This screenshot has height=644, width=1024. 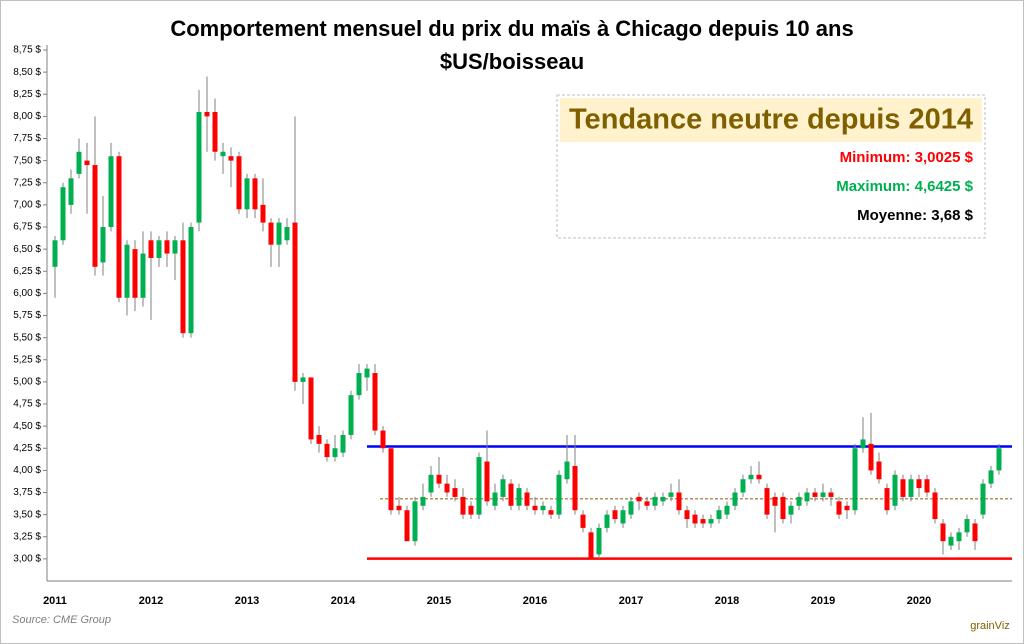 What do you see at coordinates (27, 315) in the screenshot?
I see `y-tick-label: 5,75 $` at bounding box center [27, 315].